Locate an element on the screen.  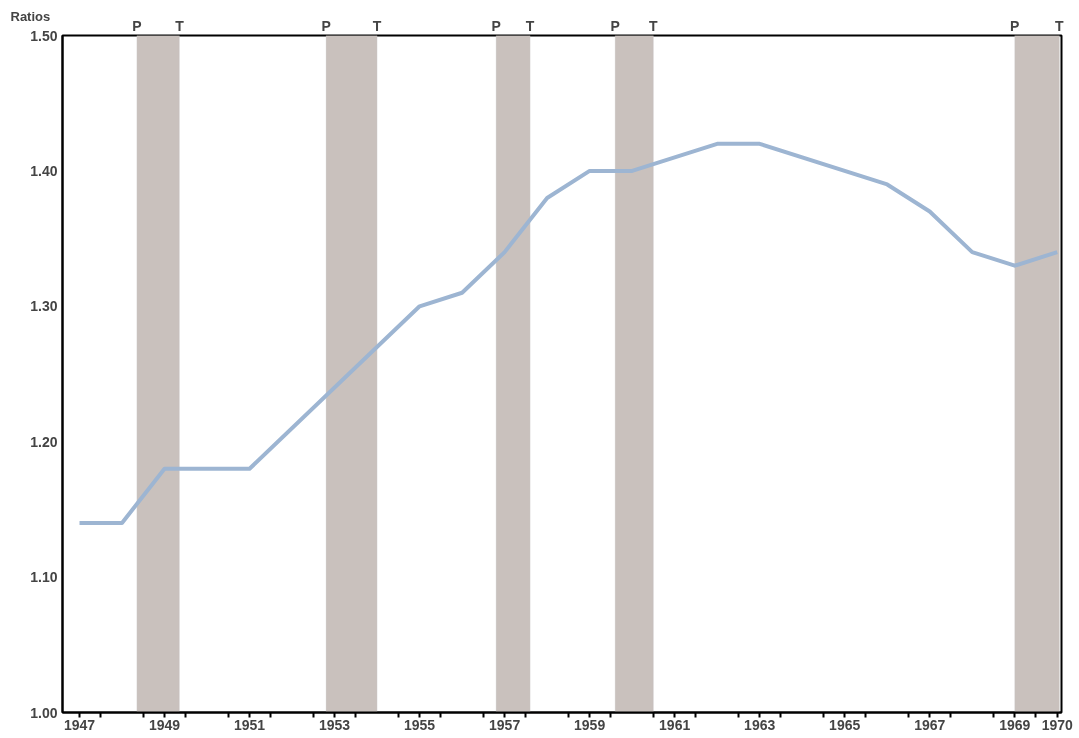
y-tick-label: 1.40 is located at coordinates (44, 170).